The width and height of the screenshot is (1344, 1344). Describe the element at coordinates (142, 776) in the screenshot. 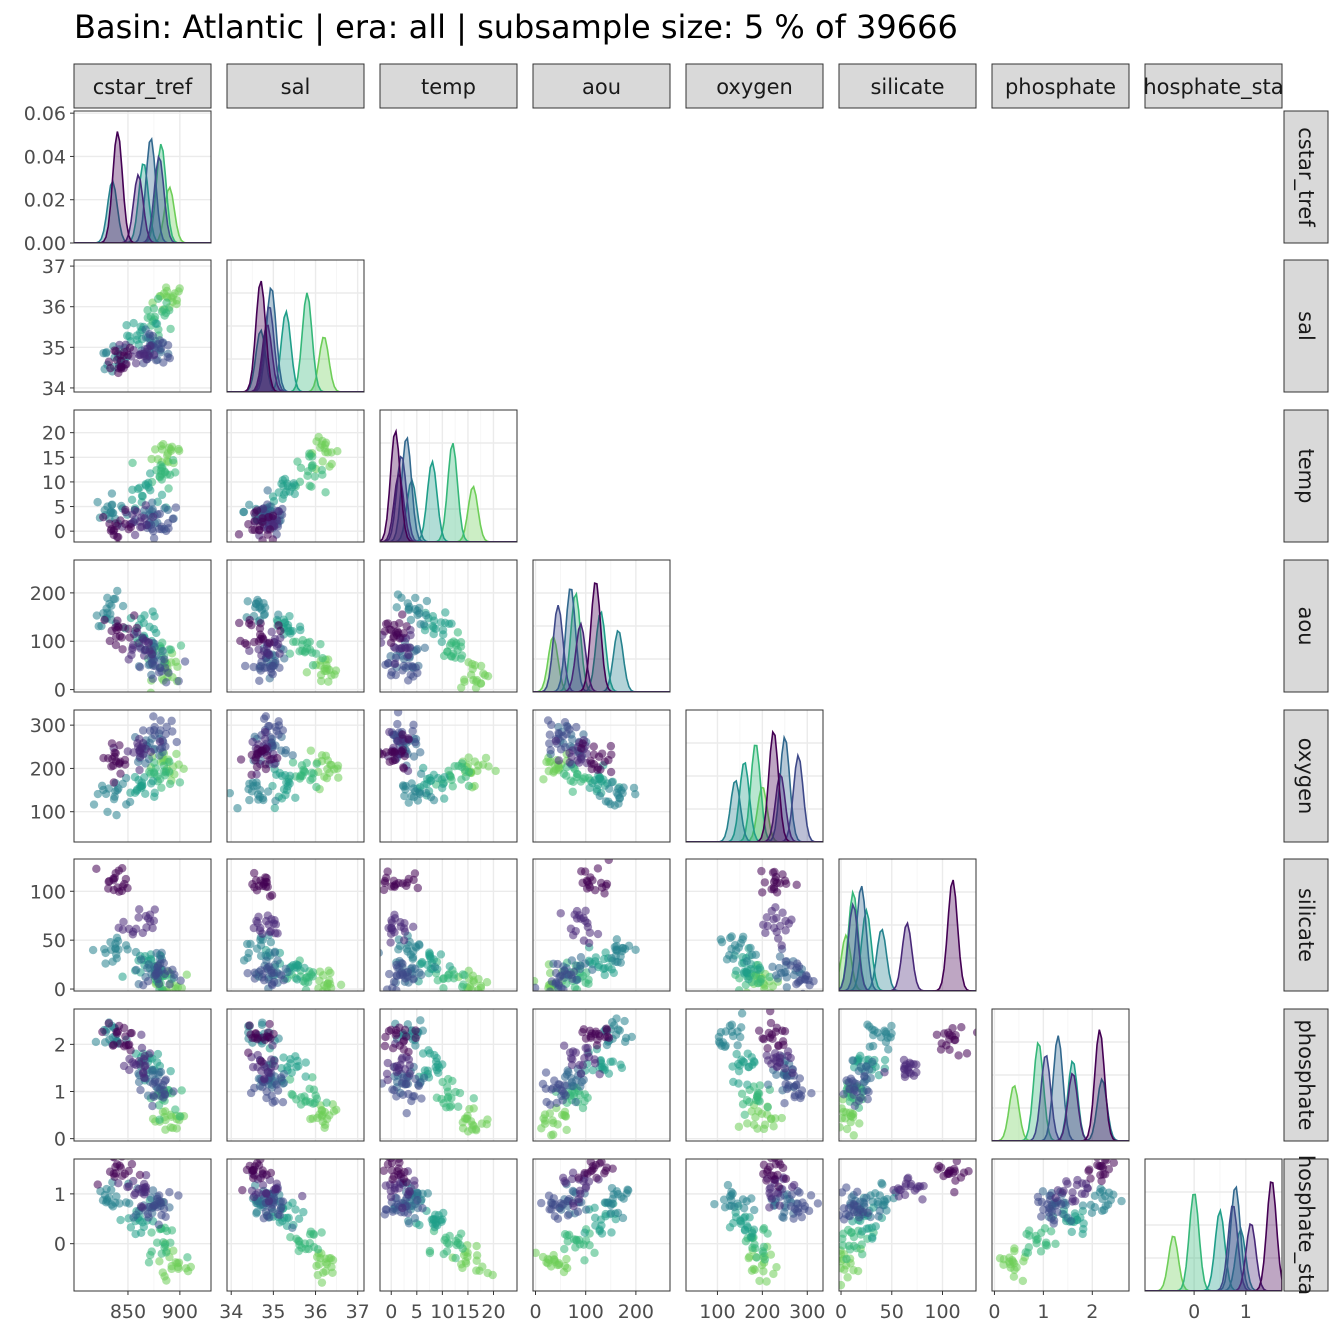

I see `panel-oxygen-vs-cstar_tref` at that location.